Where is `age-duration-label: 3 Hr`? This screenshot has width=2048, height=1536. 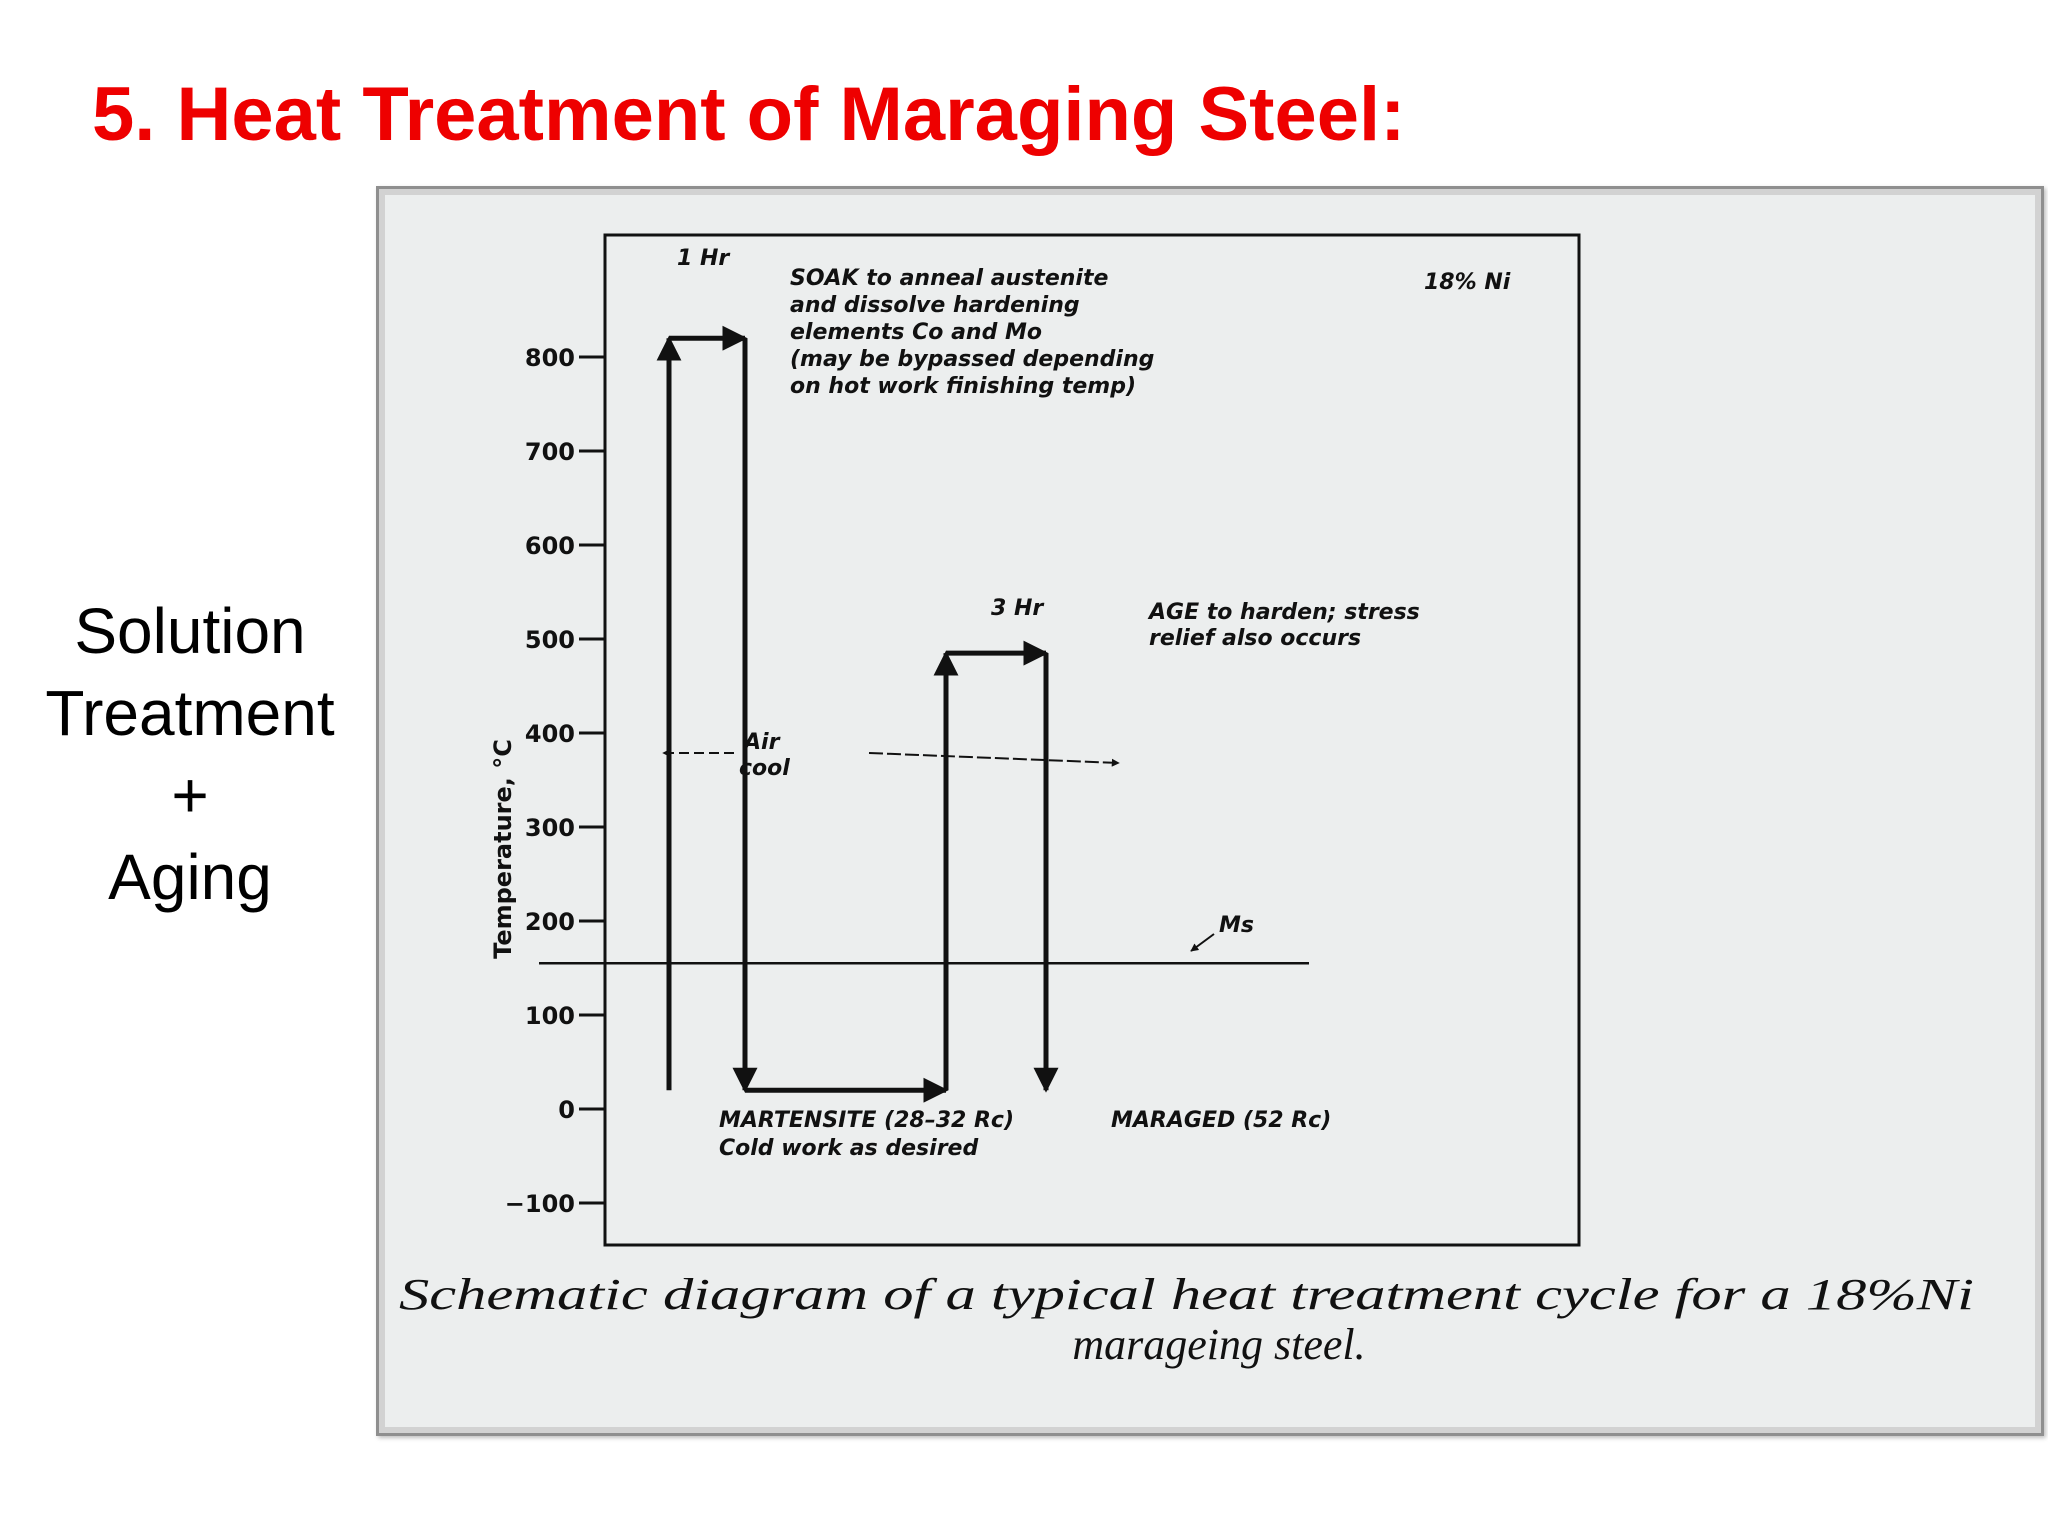 age-duration-label: 3 Hr is located at coordinates (1017, 608).